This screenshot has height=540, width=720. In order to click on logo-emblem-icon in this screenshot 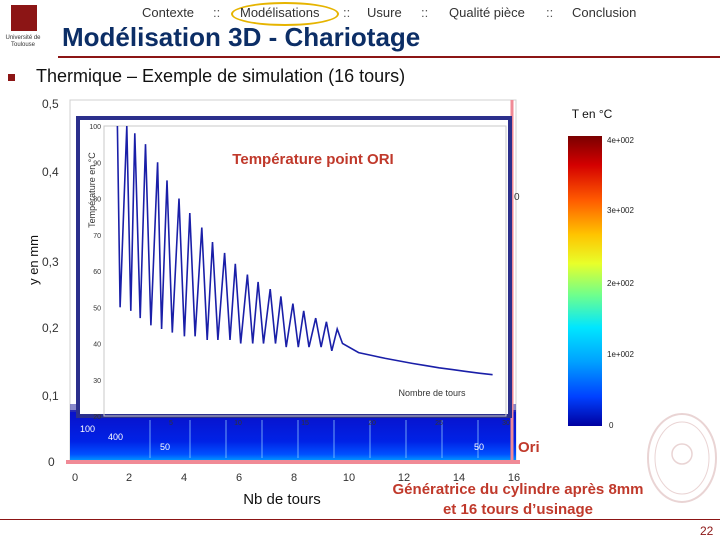, I will do `click(24, 18)`.